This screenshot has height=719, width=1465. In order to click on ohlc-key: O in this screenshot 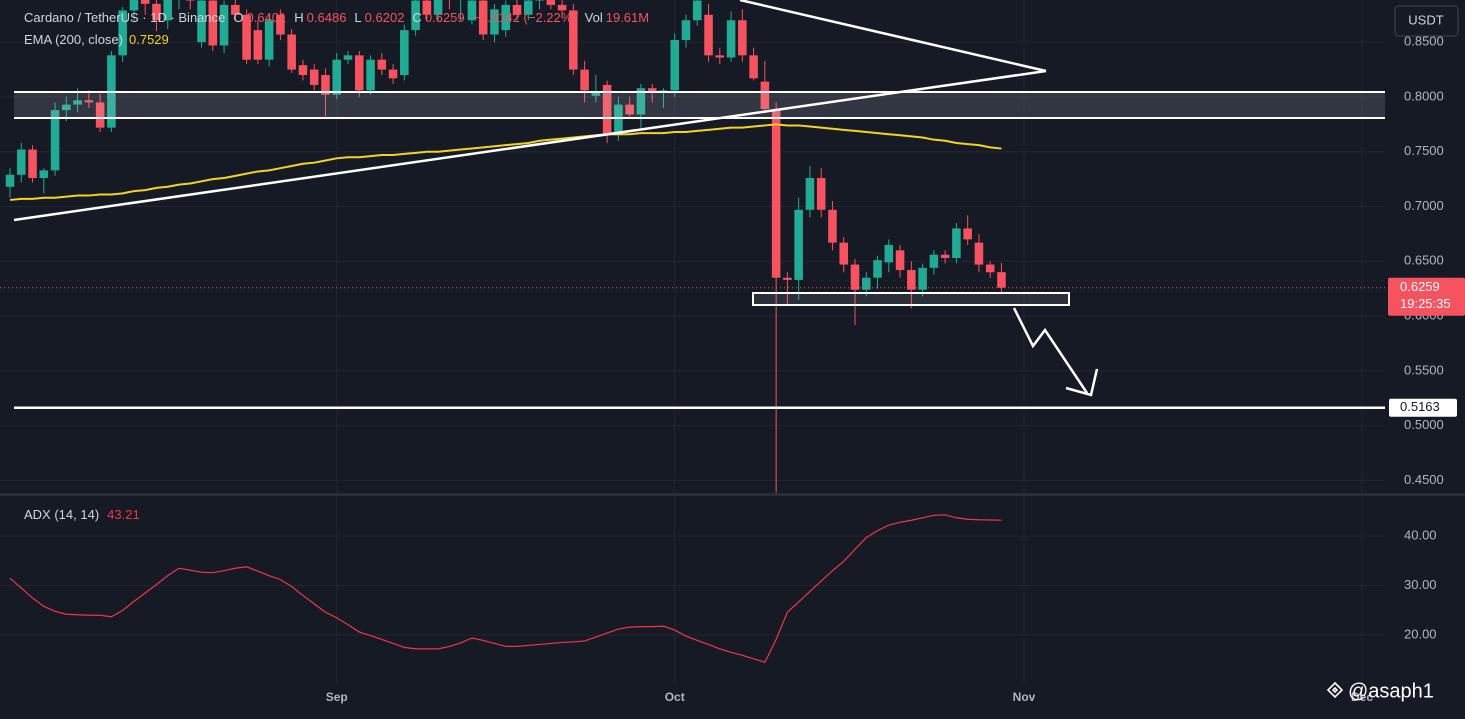, I will do `click(238, 17)`.